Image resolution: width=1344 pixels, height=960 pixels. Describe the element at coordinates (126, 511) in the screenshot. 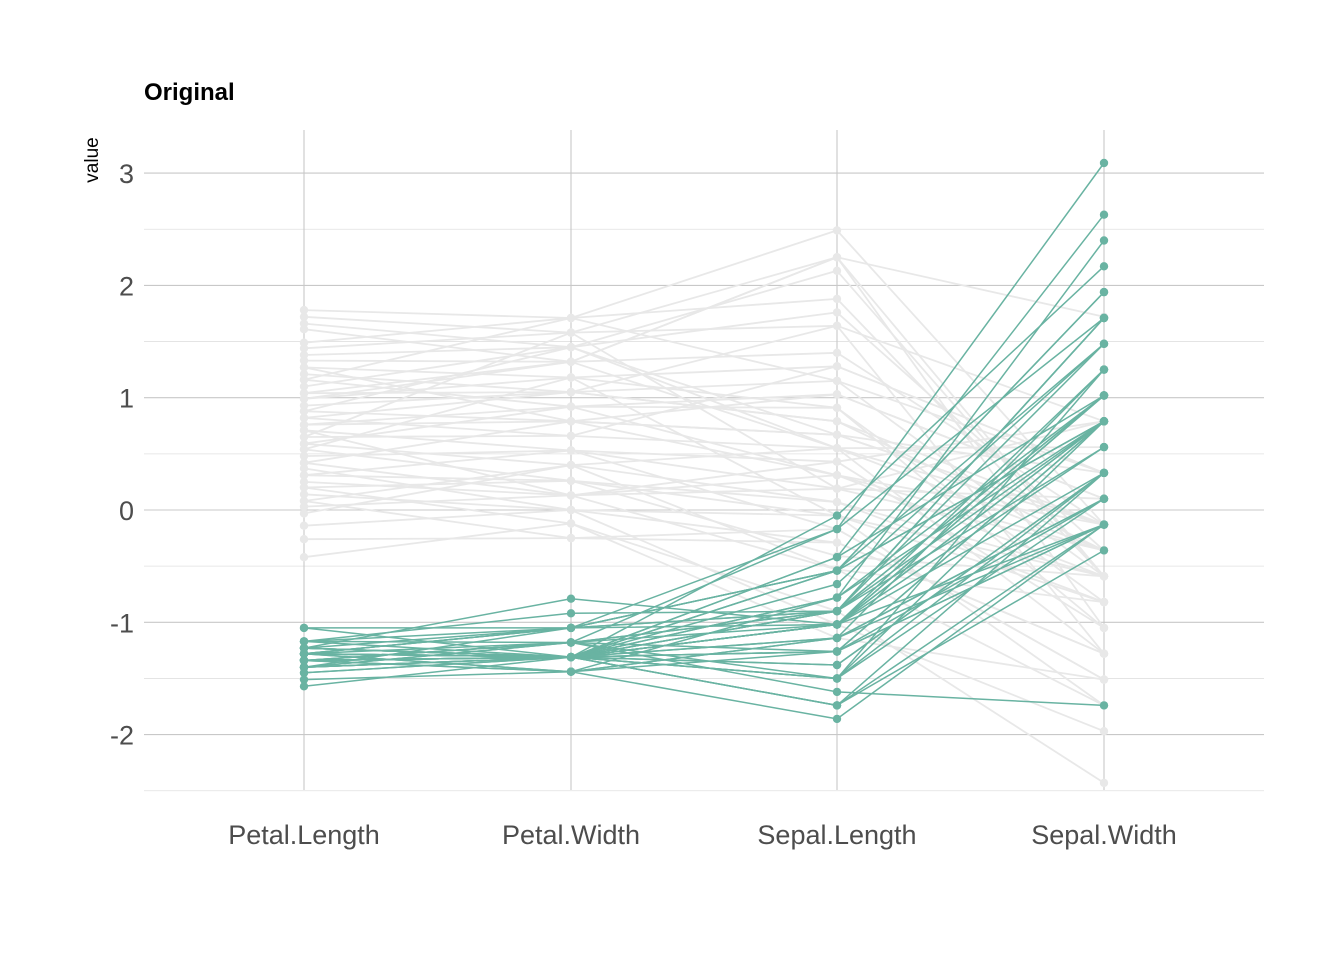

I see `y-tick-label: 0` at that location.